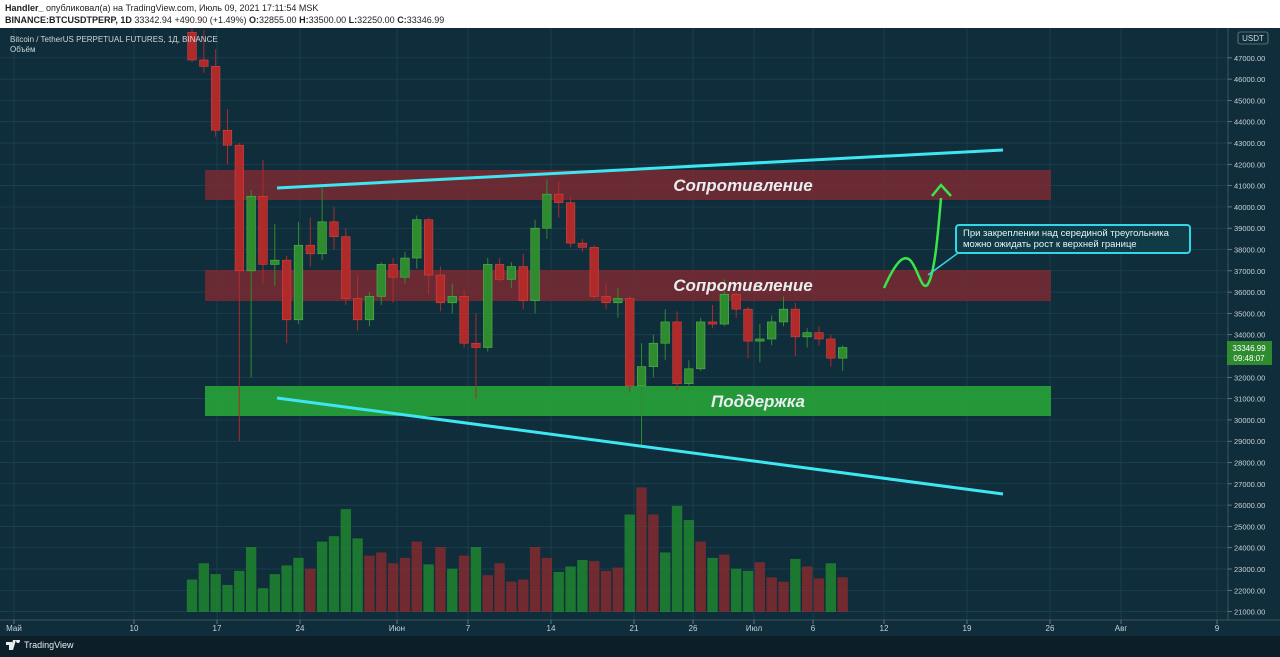 Image resolution: width=1280 pixels, height=657 pixels. Describe the element at coordinates (517, 549) in the screenshot. I see `volume-bars` at that location.